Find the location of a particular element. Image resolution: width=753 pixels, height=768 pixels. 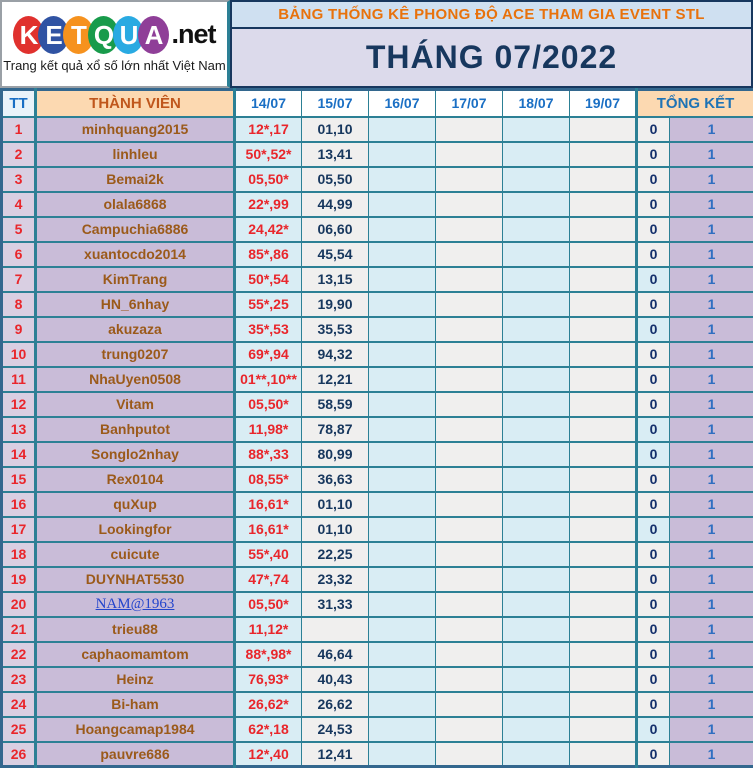

member-name: xuantocdo2014 is located at coordinates (135, 254).